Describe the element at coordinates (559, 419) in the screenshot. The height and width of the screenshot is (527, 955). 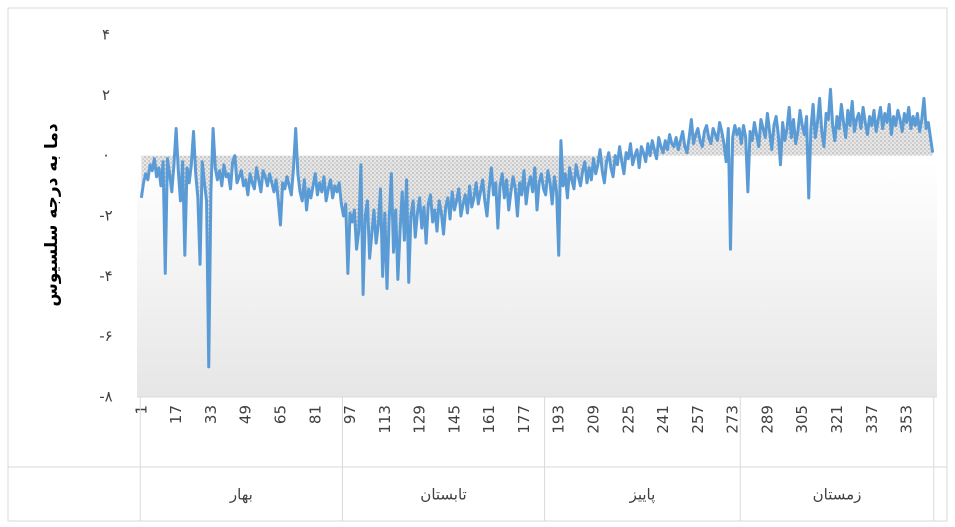
I see `x-tick-label: 193` at that location.